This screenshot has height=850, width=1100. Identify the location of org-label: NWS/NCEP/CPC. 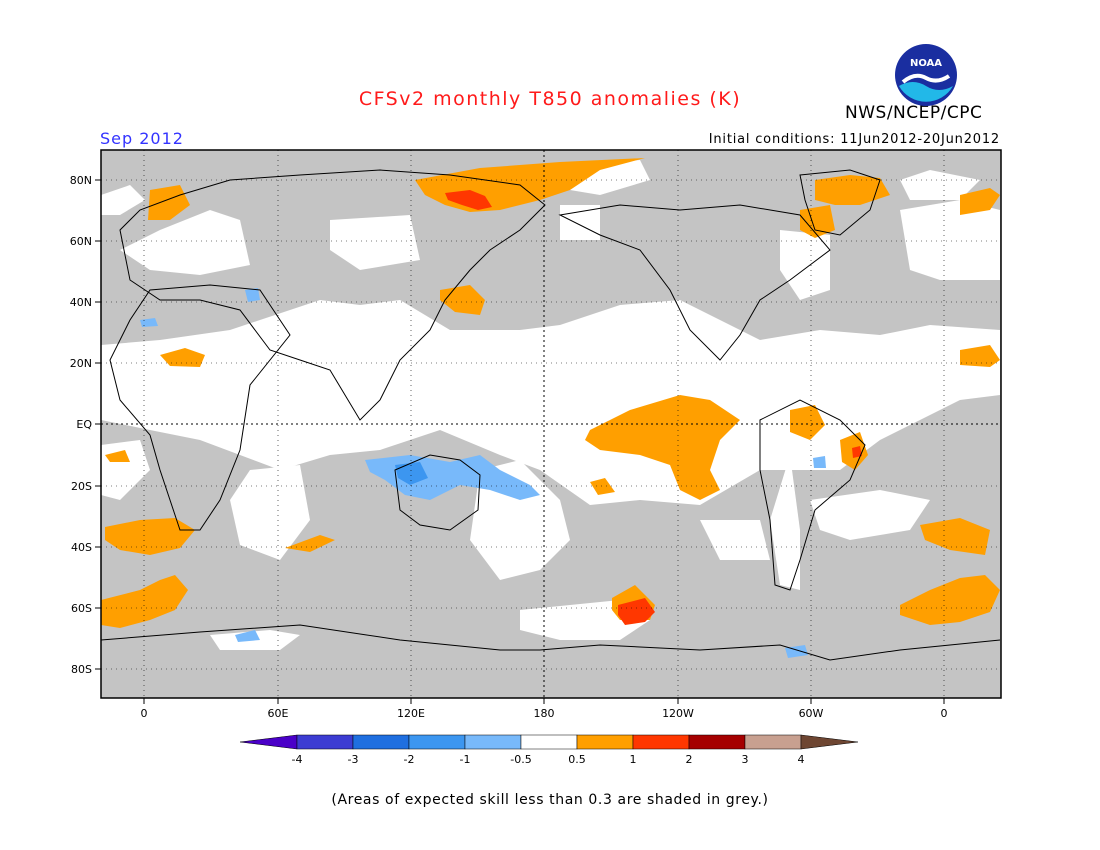
(914, 113).